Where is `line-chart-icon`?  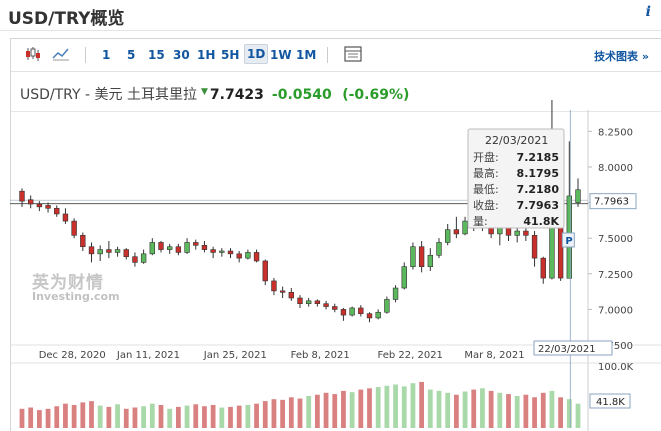
line-chart-icon is located at coordinates (61, 54).